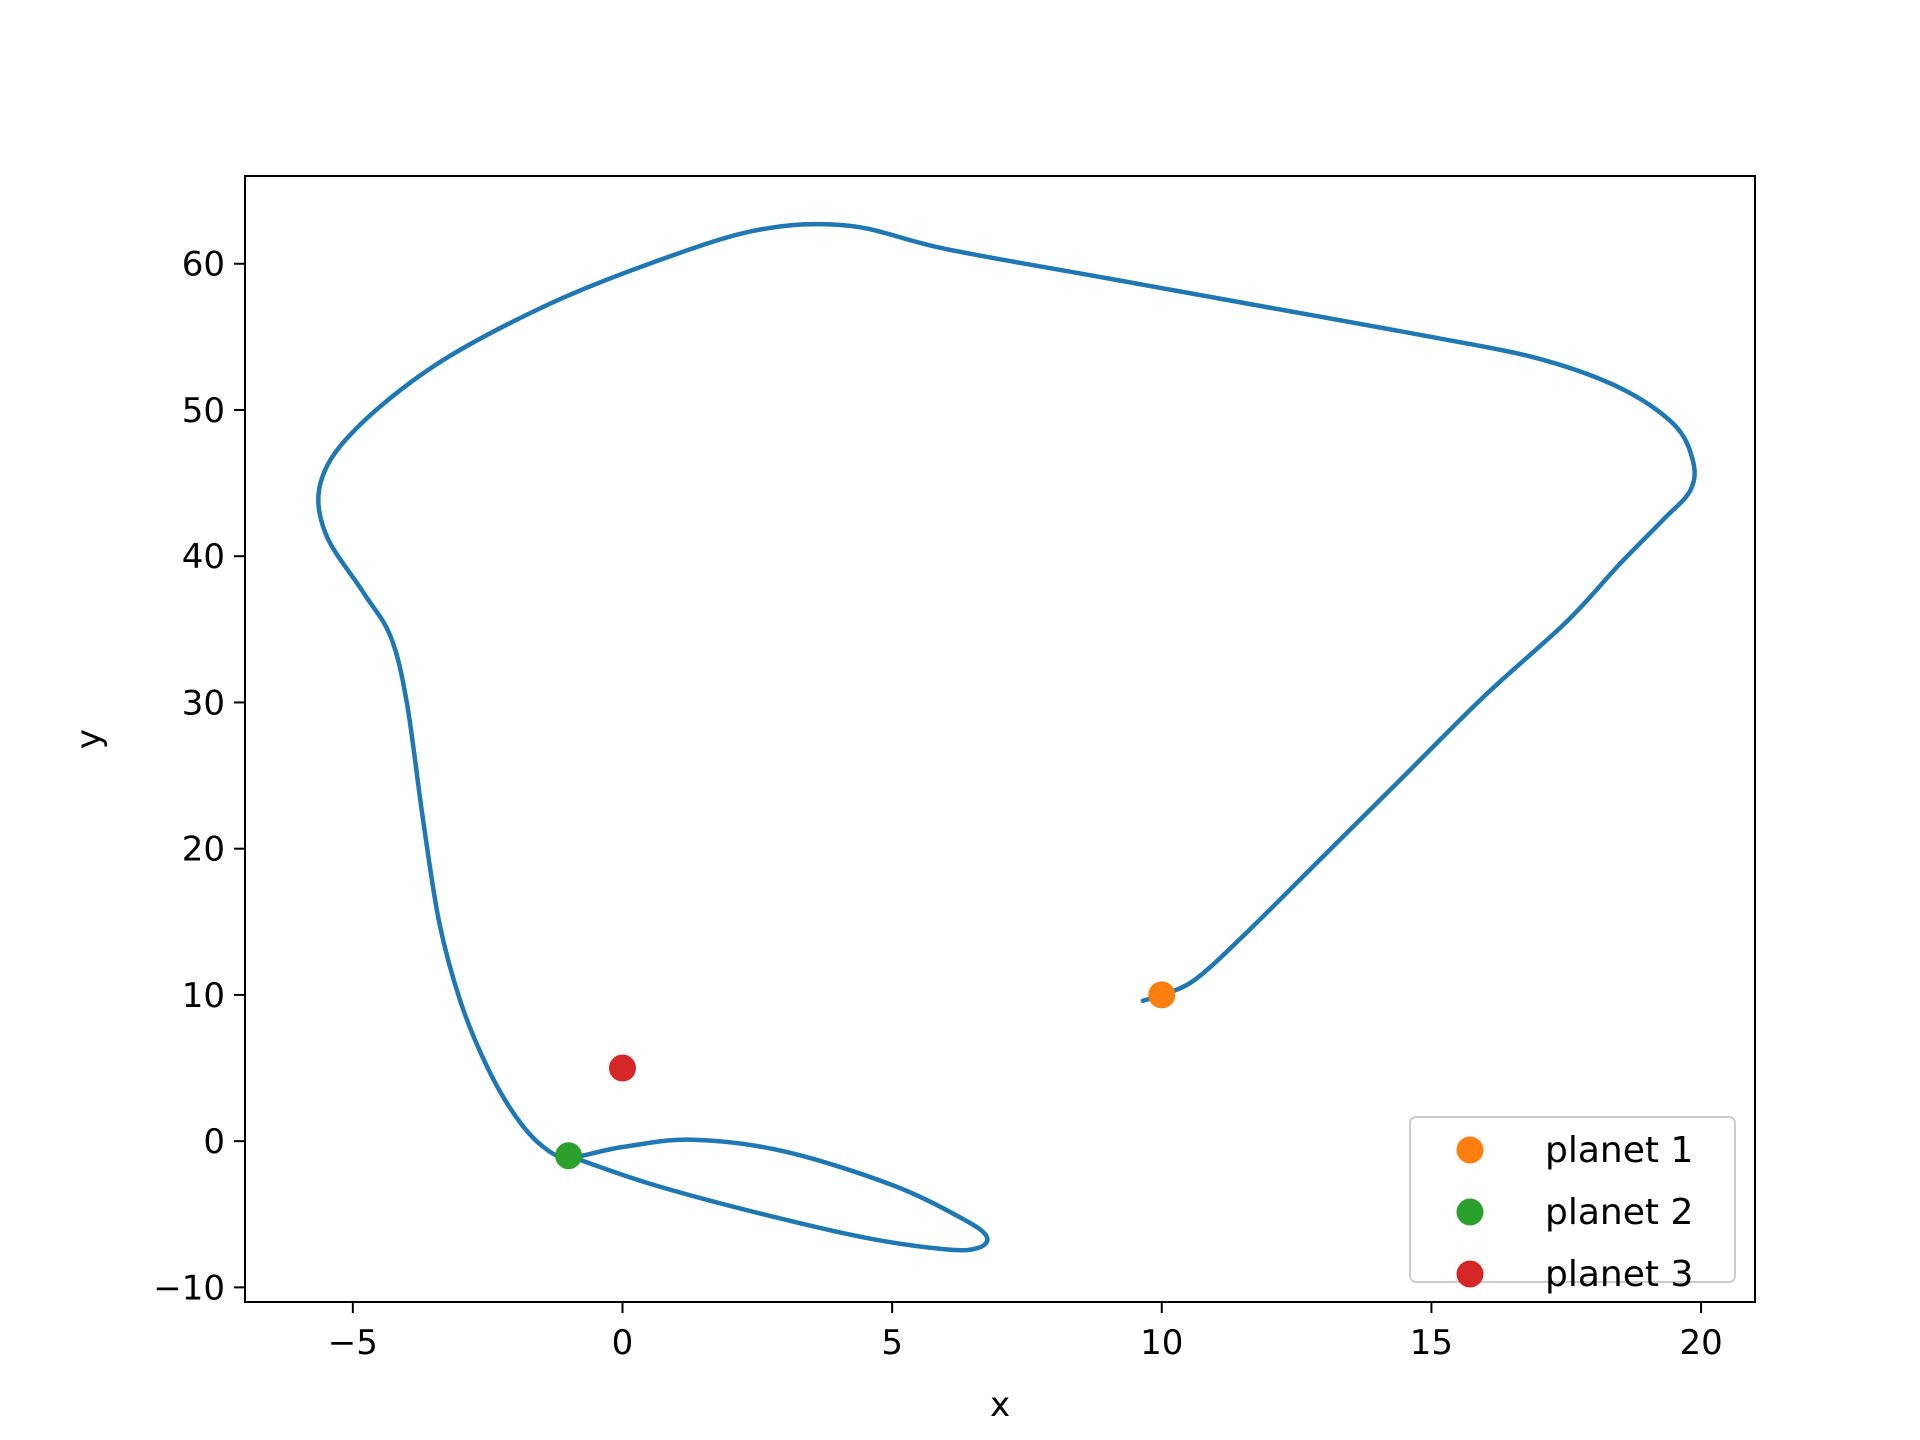  What do you see at coordinates (214, 1142) in the screenshot?
I see `y-tick-label: 0` at bounding box center [214, 1142].